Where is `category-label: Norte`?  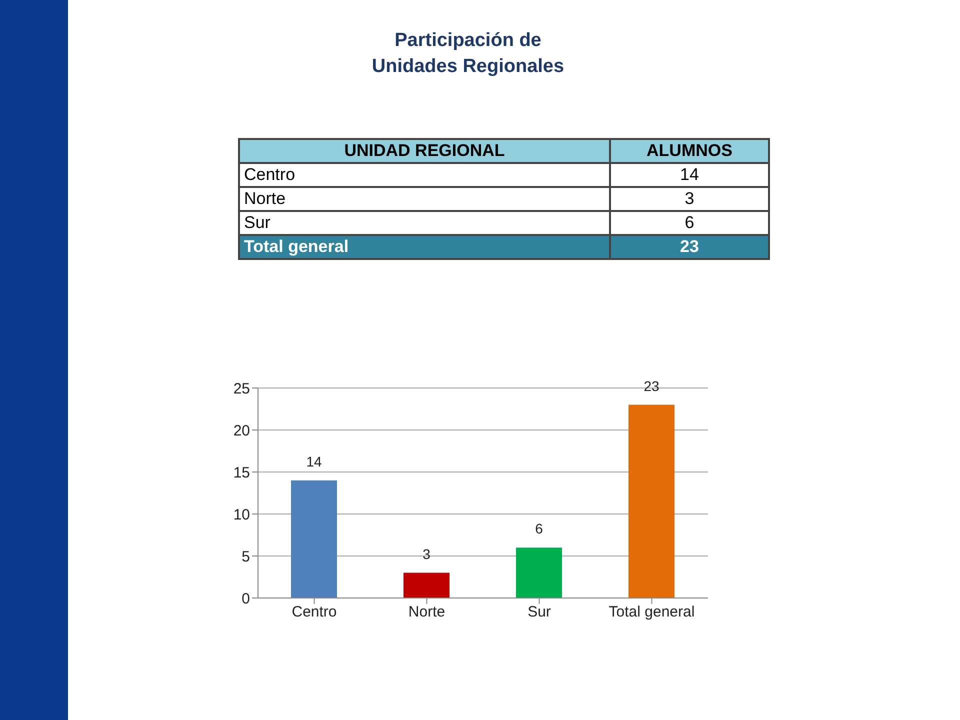 category-label: Norte is located at coordinates (424, 199).